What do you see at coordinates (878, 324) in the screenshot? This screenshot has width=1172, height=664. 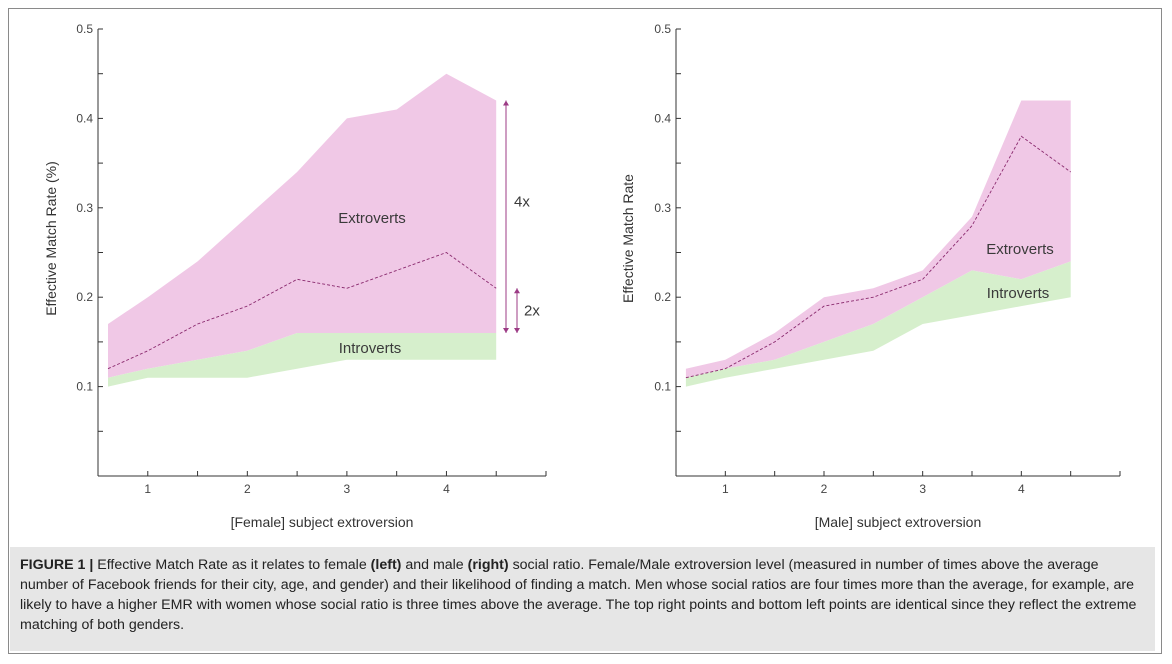 I see `chart2-introverts-area` at bounding box center [878, 324].